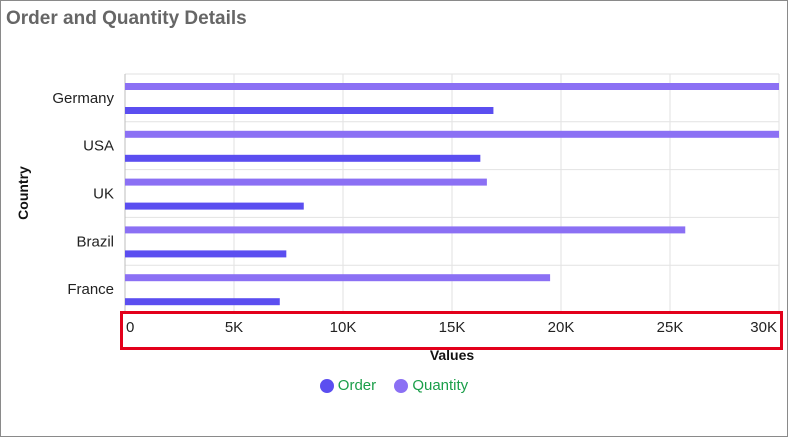 The height and width of the screenshot is (437, 788). What do you see at coordinates (303, 158) in the screenshot?
I see `bar-order-usa` at bounding box center [303, 158].